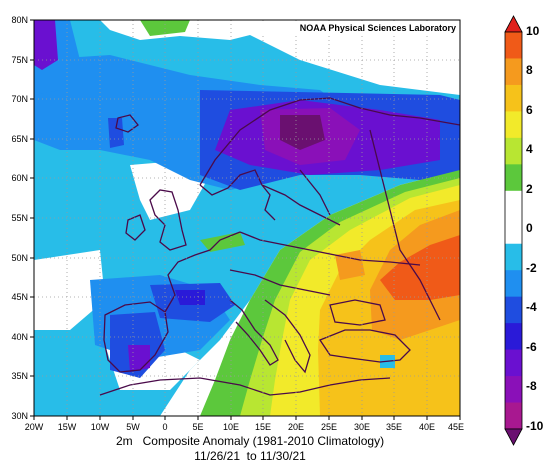 The width and height of the screenshot is (557, 470). Describe the element at coordinates (531, 347) in the screenshot. I see `colorbar-label: -6` at that location.